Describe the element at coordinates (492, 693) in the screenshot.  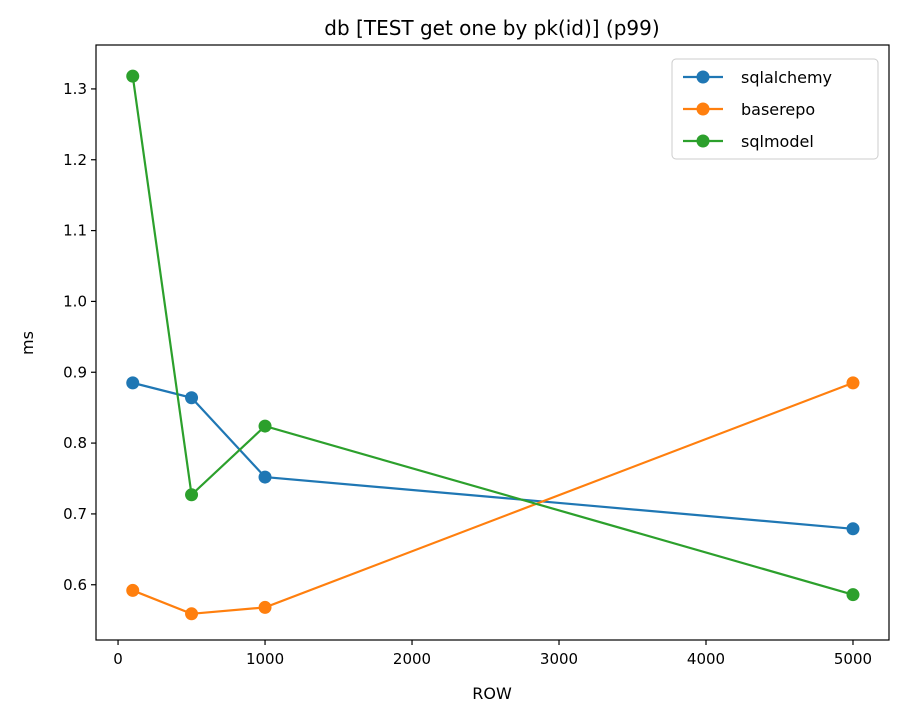
I see `x-axis-label: ROW` at that location.